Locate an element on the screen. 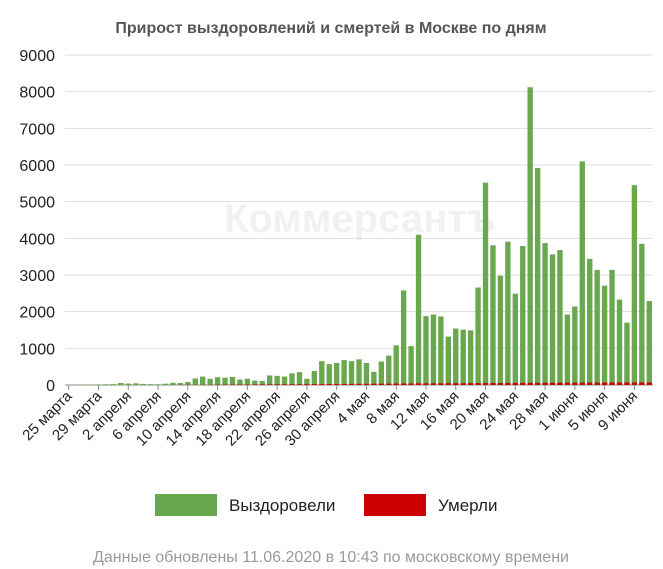 The width and height of the screenshot is (663, 569). y-tick-label: 6000 is located at coordinates (37, 166).